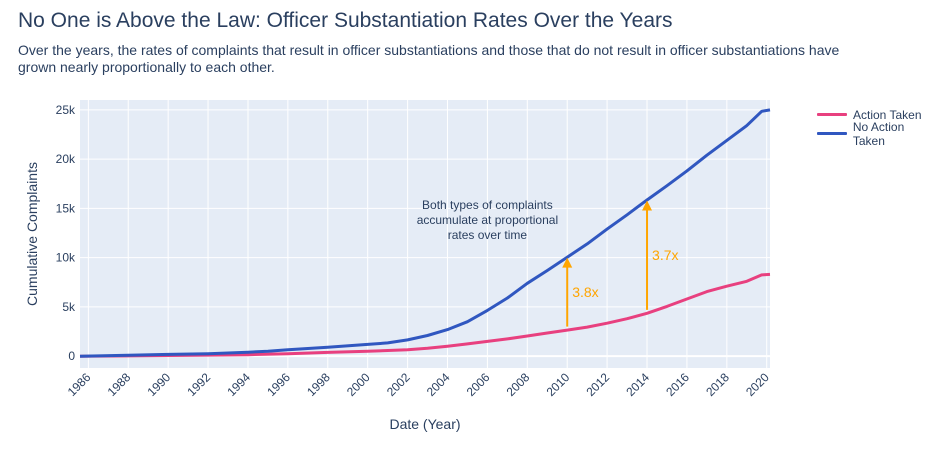 This screenshot has width=939, height=450. Describe the element at coordinates (518, 384) in the screenshot. I see `x-tick-label: 2008` at that location.